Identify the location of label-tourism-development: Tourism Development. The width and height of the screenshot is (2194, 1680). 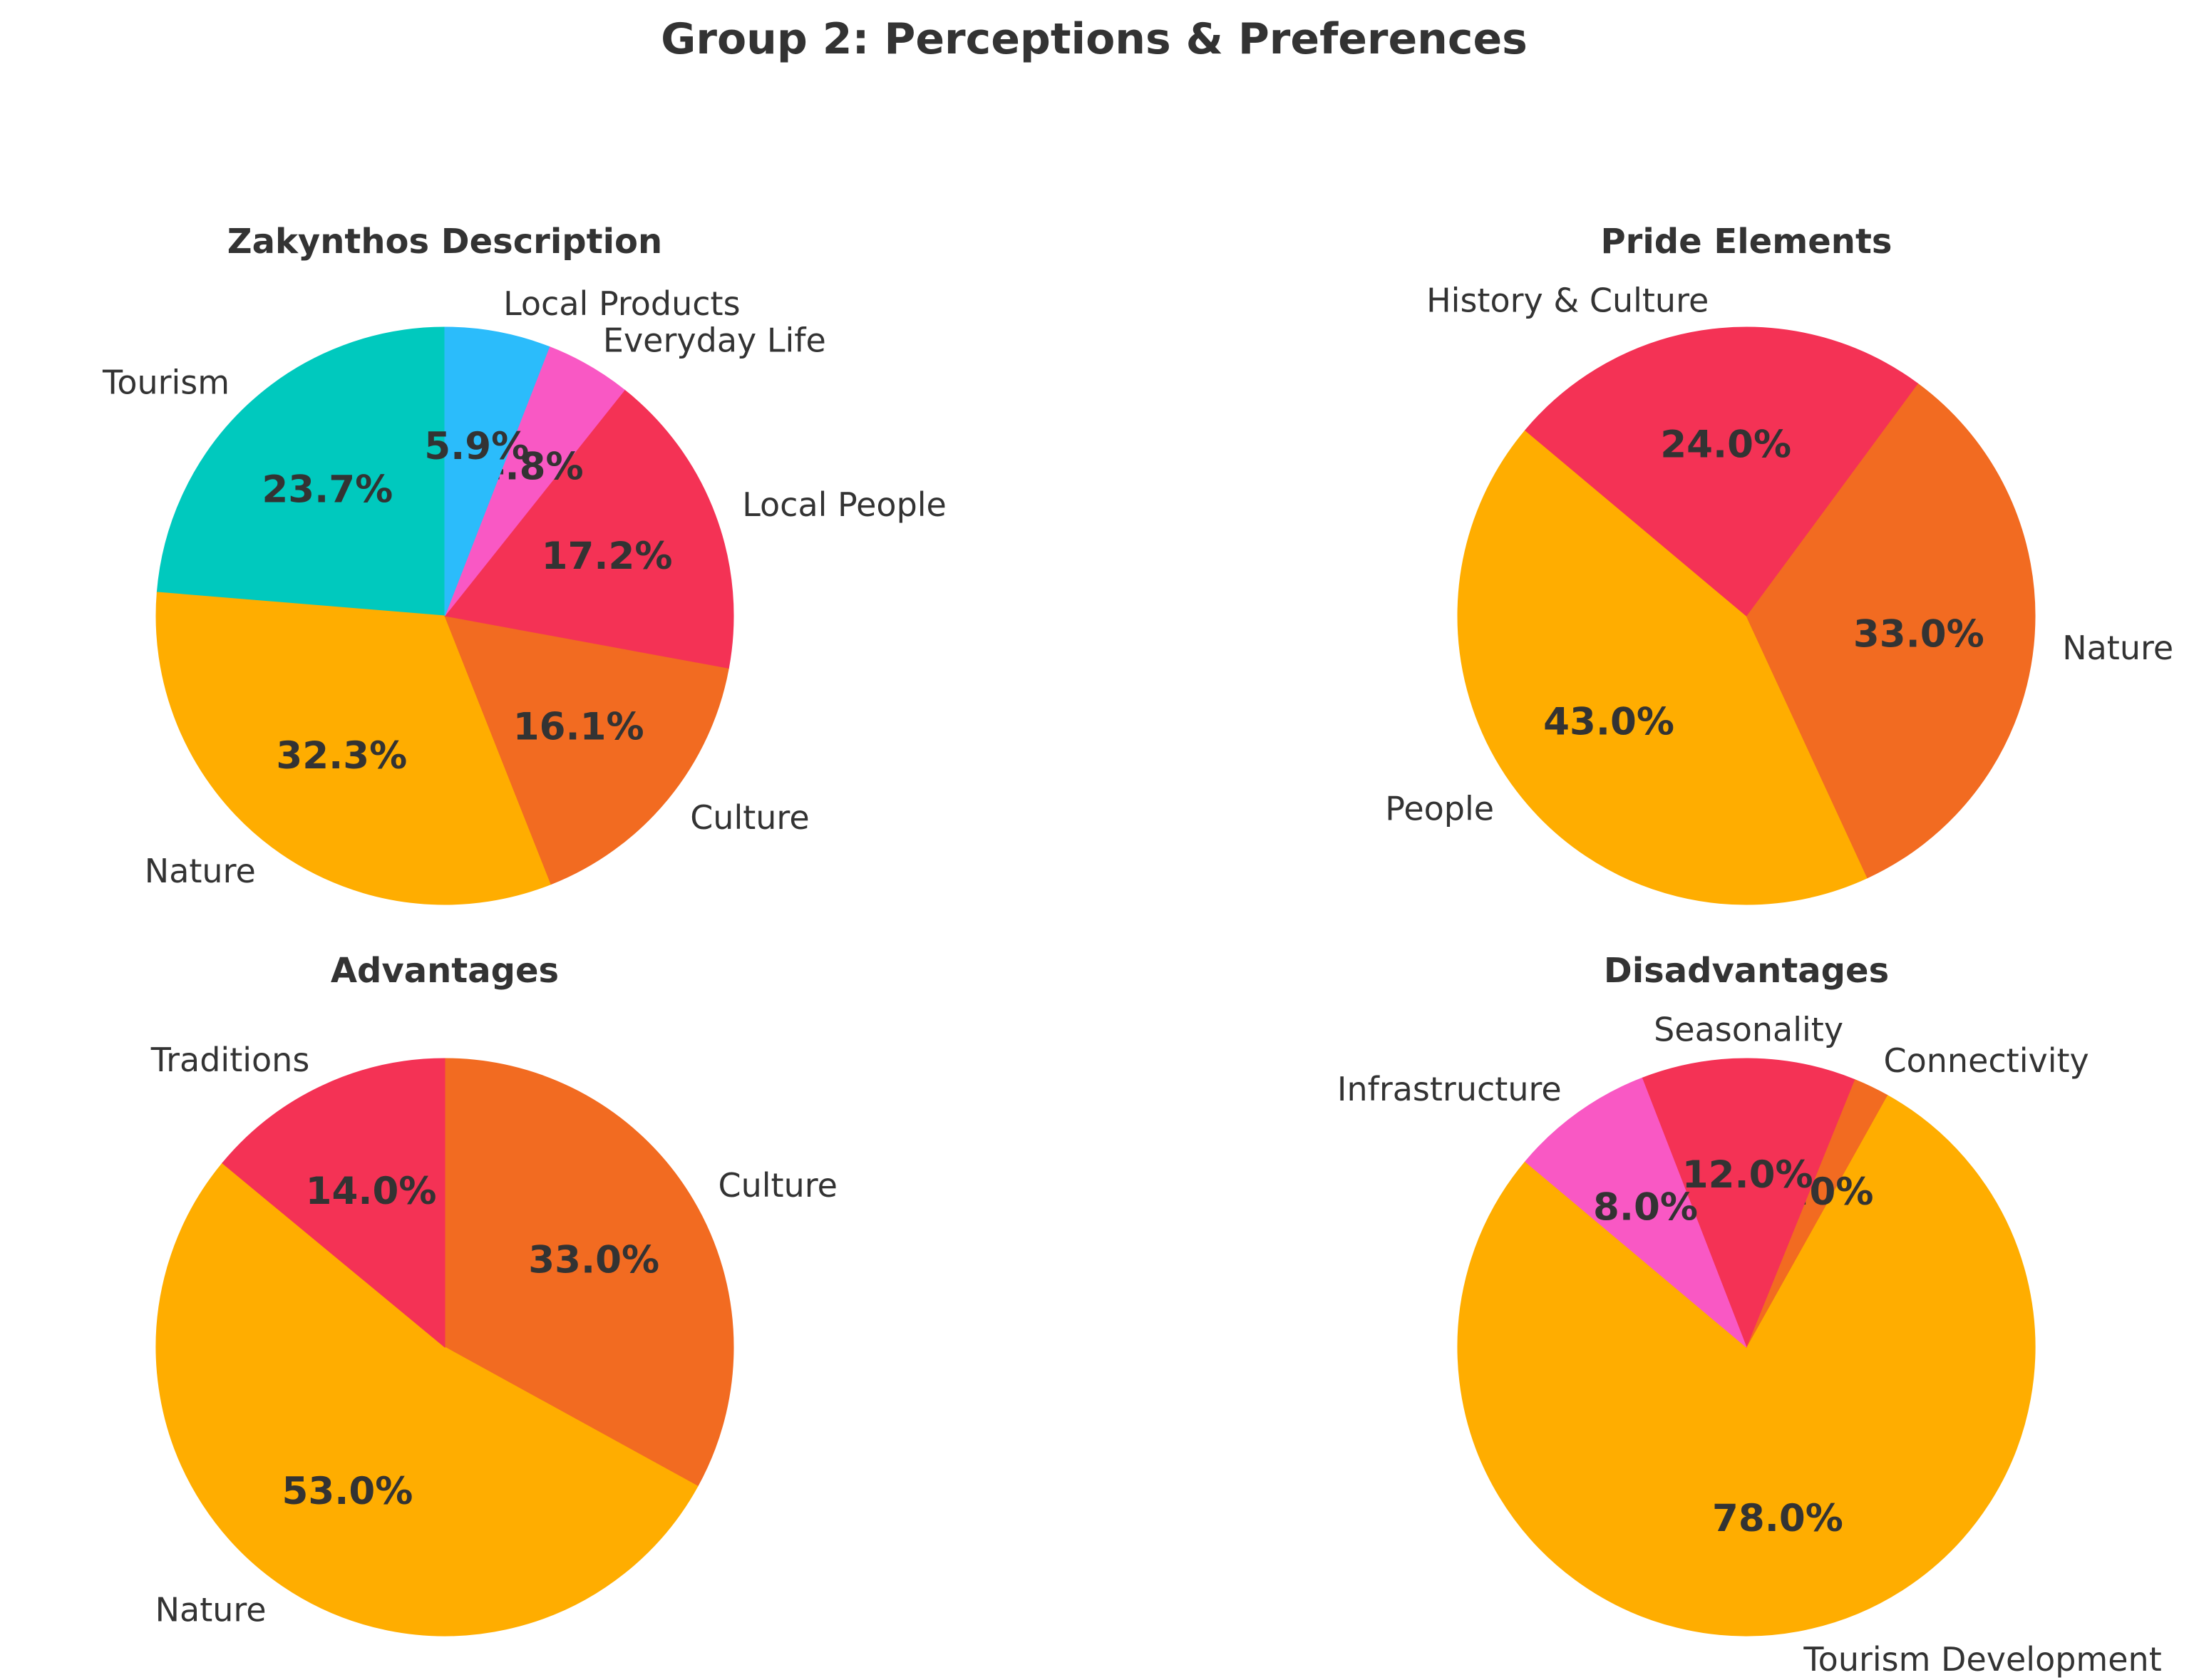
(1982, 1659).